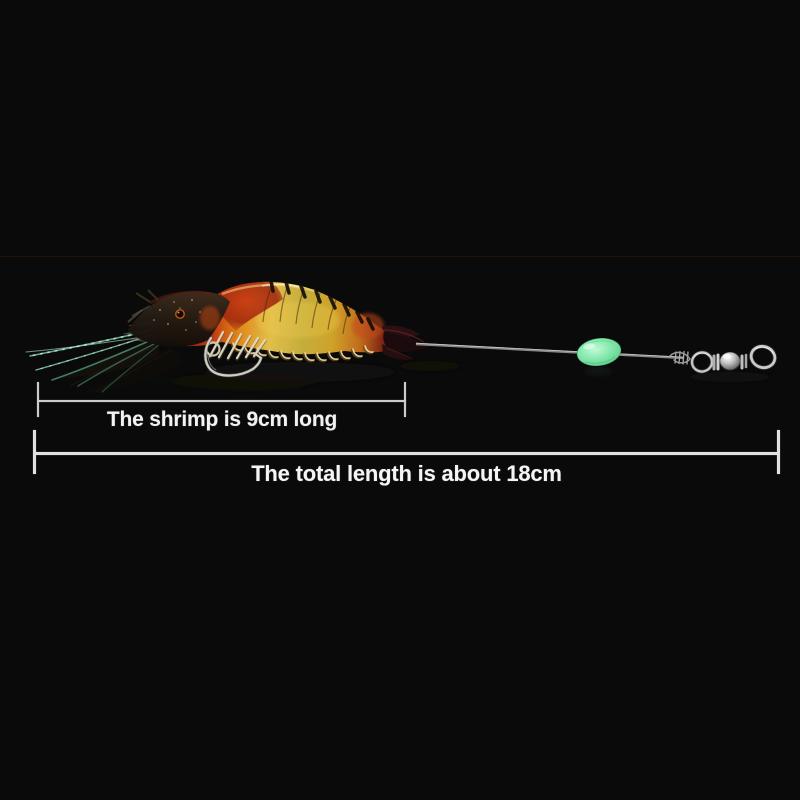 Image resolution: width=800 pixels, height=800 pixels. What do you see at coordinates (257, 355) in the screenshot?
I see `hook-barb` at bounding box center [257, 355].